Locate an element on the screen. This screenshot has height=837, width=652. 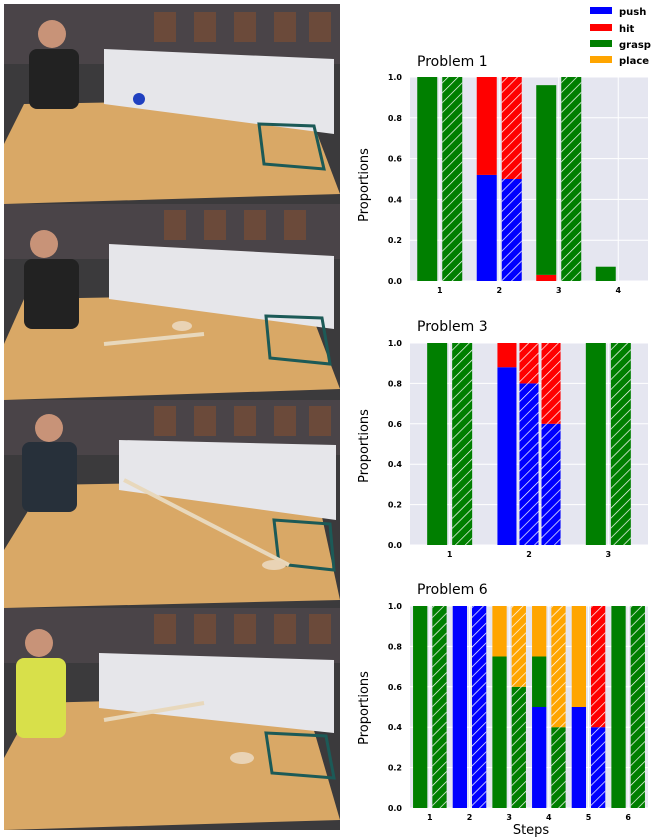
chart-title: Problem 3 is located at coordinates (452, 327).